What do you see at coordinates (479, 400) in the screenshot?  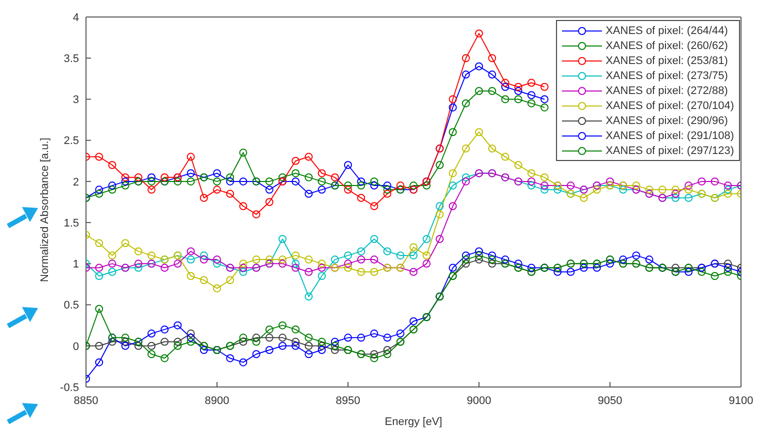 I see `x-tick-label: 9000` at bounding box center [479, 400].